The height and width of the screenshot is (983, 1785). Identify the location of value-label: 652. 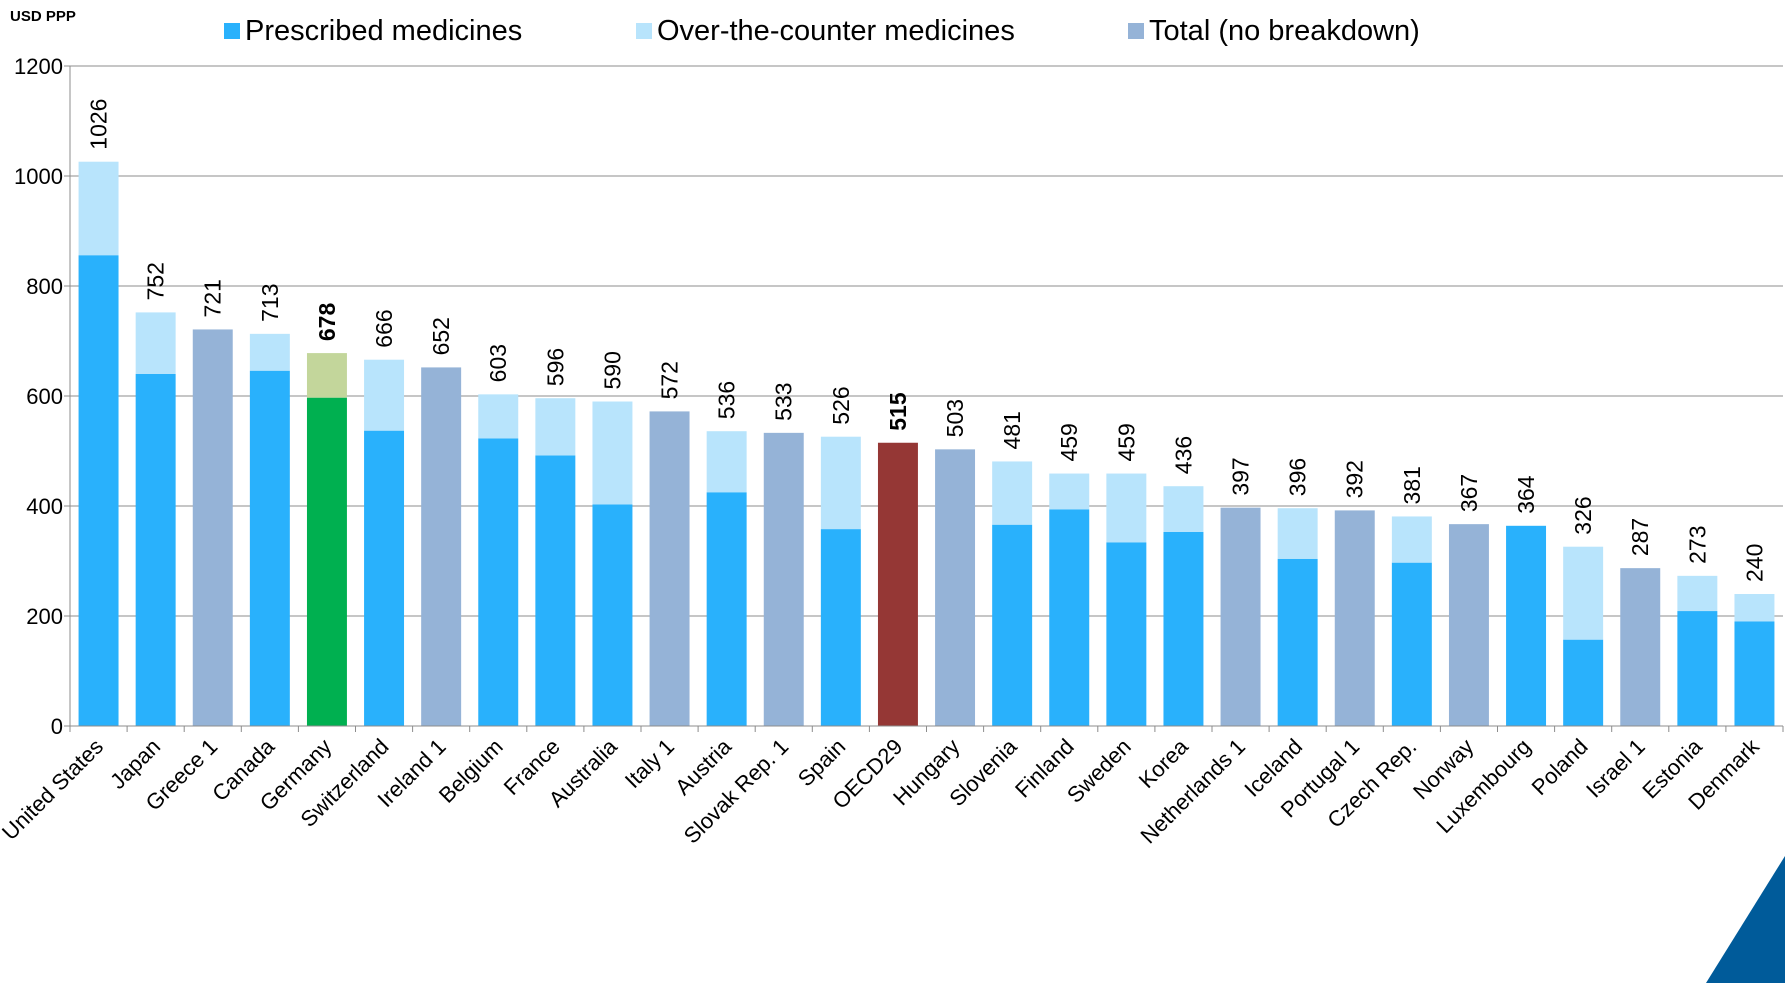
(441, 336).